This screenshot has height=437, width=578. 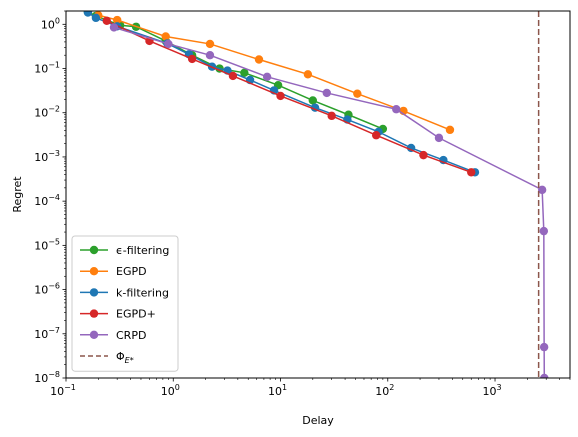 I want to click on legend: ϵ-filtering EGPD k-filtering EGPD+ CRPD ΦE*, so click(x=125, y=303).